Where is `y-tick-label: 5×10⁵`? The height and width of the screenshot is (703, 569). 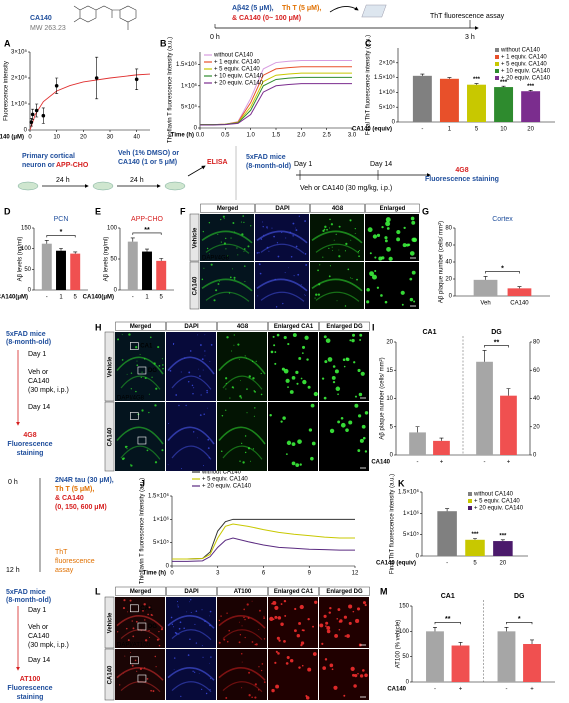
y-tick-label: 5×10⁵ is located at coordinates (161, 542).